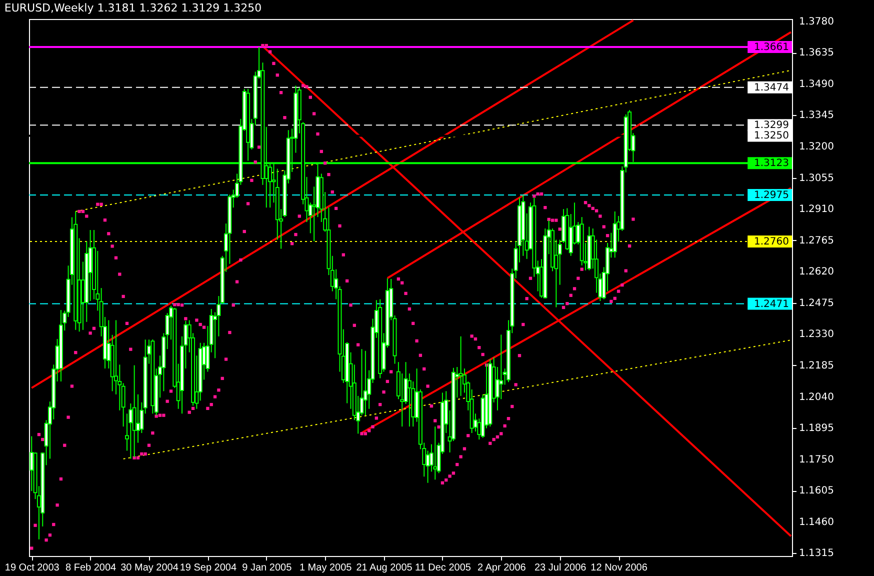 This screenshot has width=874, height=576. I want to click on ref-line-label: 1.3661, so click(771, 48).